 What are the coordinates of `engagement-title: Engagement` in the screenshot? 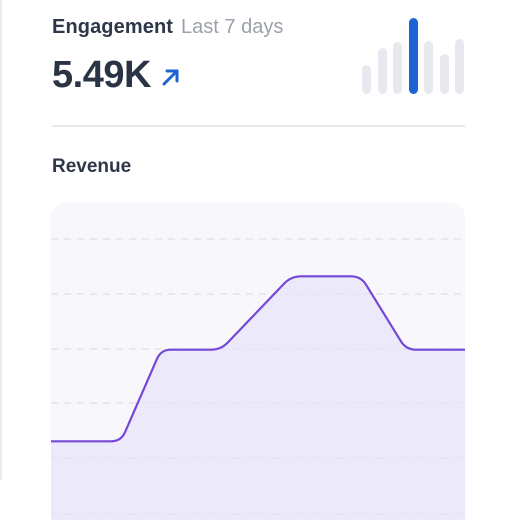 It's located at (113, 27).